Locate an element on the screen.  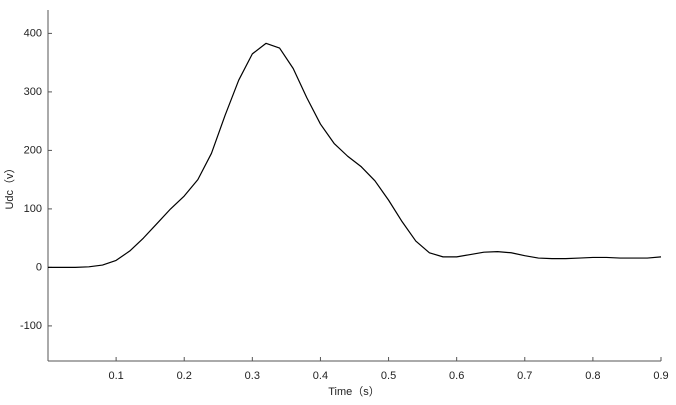
y-tick-label: 0 is located at coordinates (39, 267).